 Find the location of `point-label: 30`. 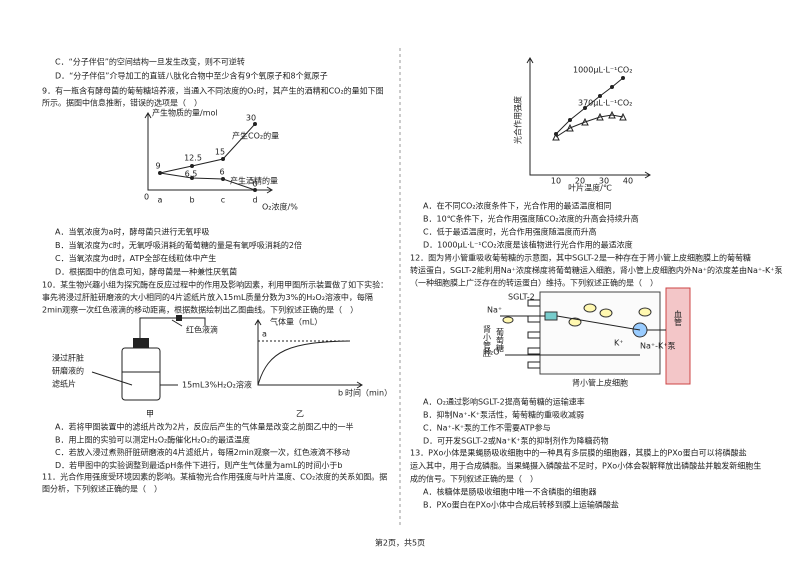

point-label: 30 is located at coordinates (251, 118).